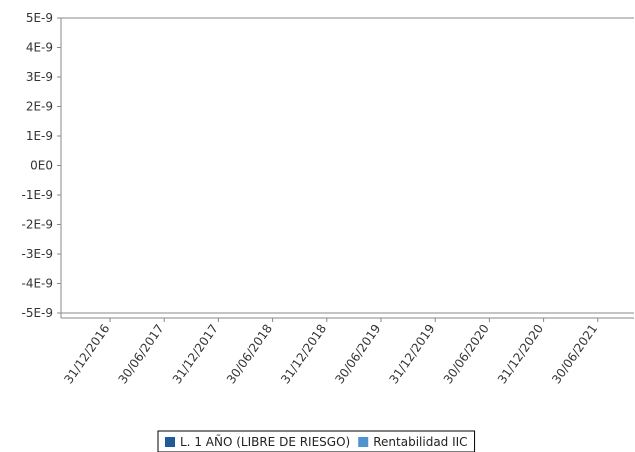 This screenshot has width=635, height=452. What do you see at coordinates (249, 354) in the screenshot?
I see `x-tick-label: 30/06/2018` at bounding box center [249, 354].